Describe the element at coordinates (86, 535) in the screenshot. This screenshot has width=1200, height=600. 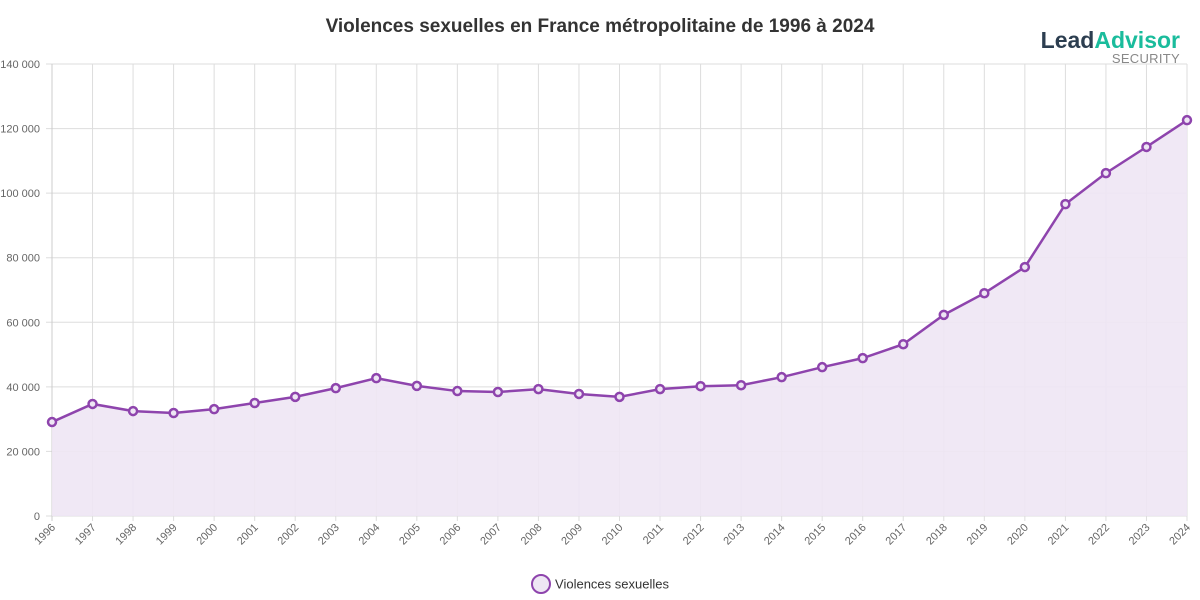
I see `x-tick-label: 1997` at that location.